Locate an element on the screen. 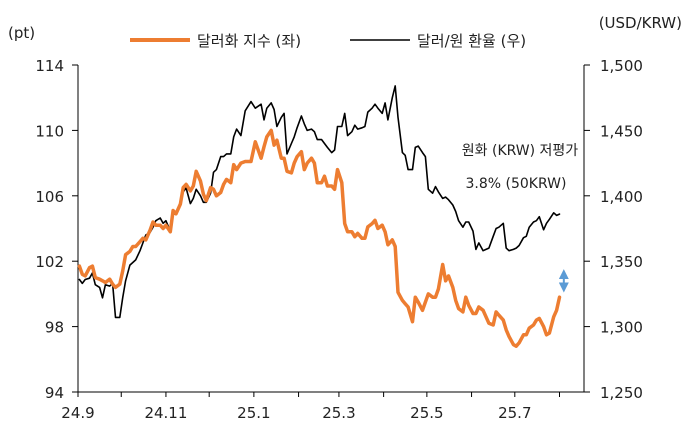  legend-label-usdkrw: 달러/원 환율 (우) is located at coordinates (471, 41).